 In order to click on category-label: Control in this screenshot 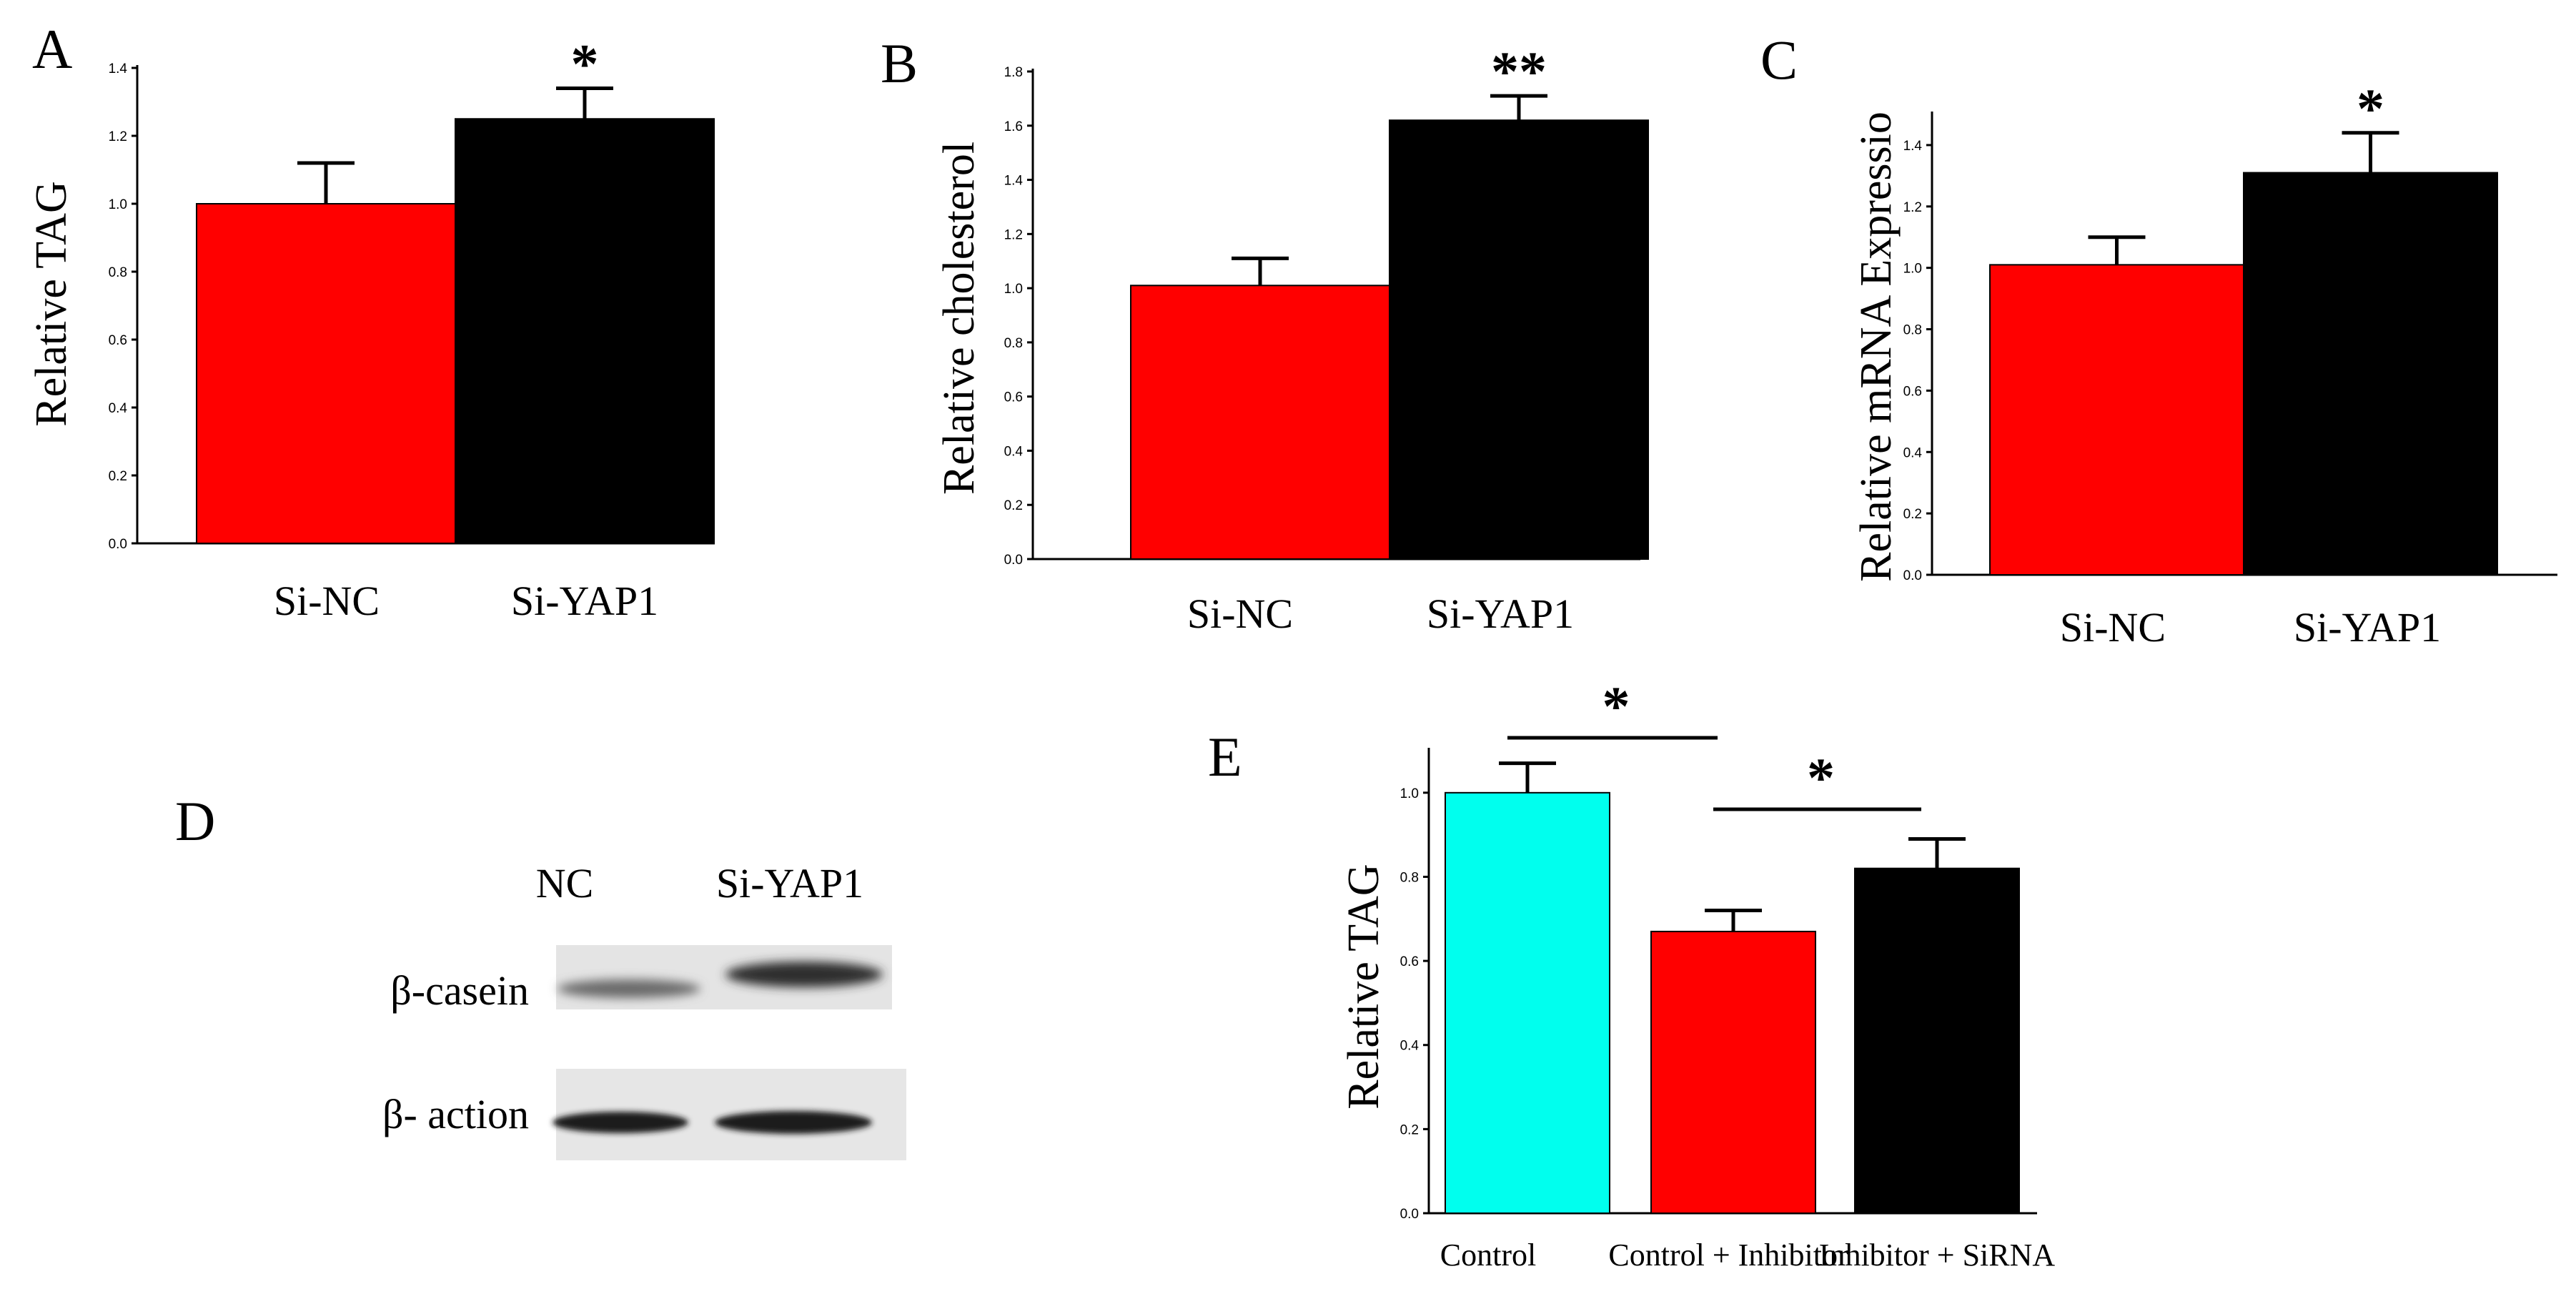, I will do `click(1488, 1255)`.